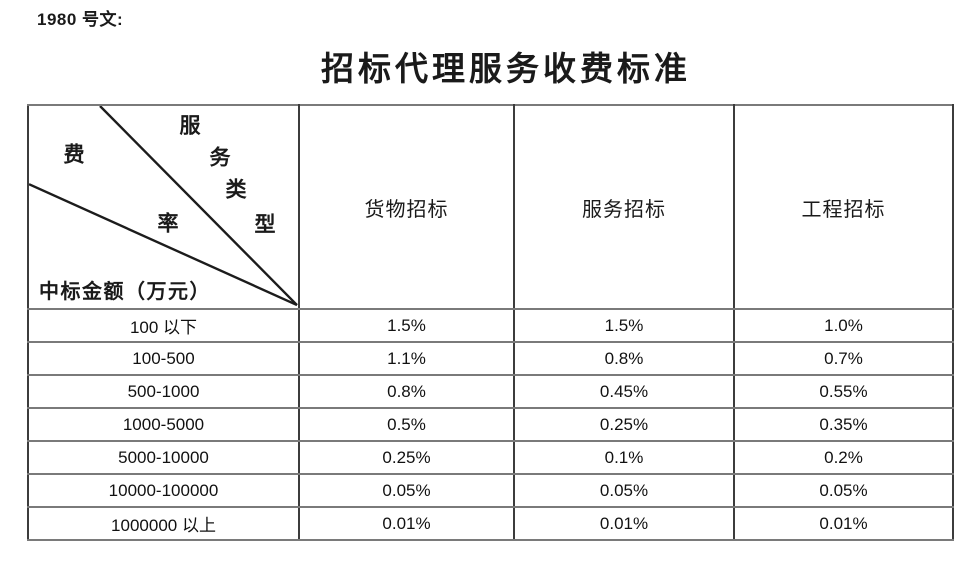 Image resolution: width=976 pixels, height=581 pixels. I want to click on diagonal-lines-graphic, so click(163, 206).